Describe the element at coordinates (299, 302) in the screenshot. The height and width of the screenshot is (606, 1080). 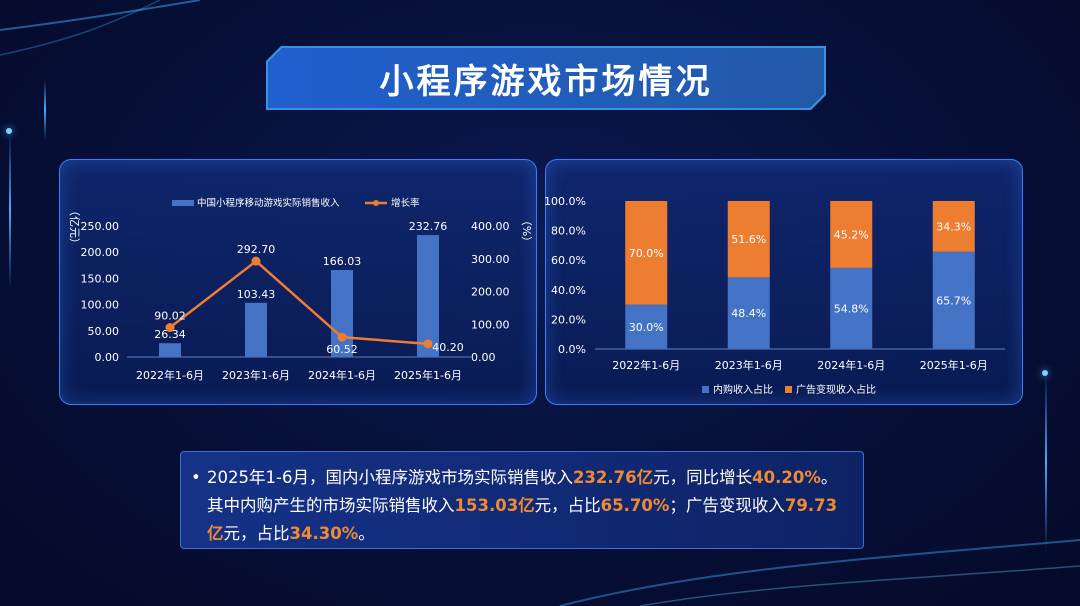
I see `growth-line` at that location.